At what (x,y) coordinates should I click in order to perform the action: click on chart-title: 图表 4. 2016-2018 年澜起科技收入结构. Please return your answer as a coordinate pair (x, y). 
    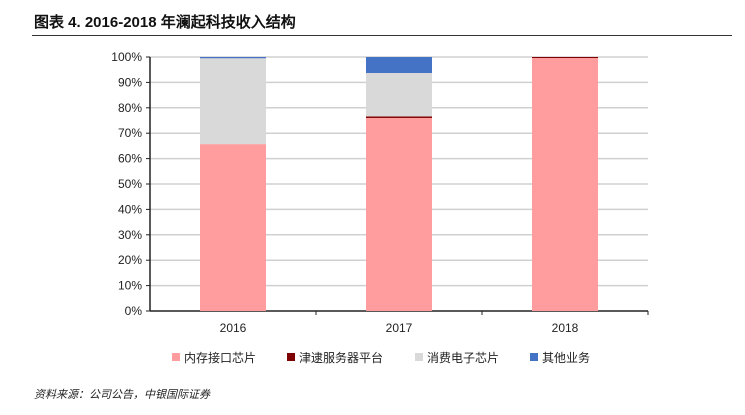
    Looking at the image, I should click on (165, 22).